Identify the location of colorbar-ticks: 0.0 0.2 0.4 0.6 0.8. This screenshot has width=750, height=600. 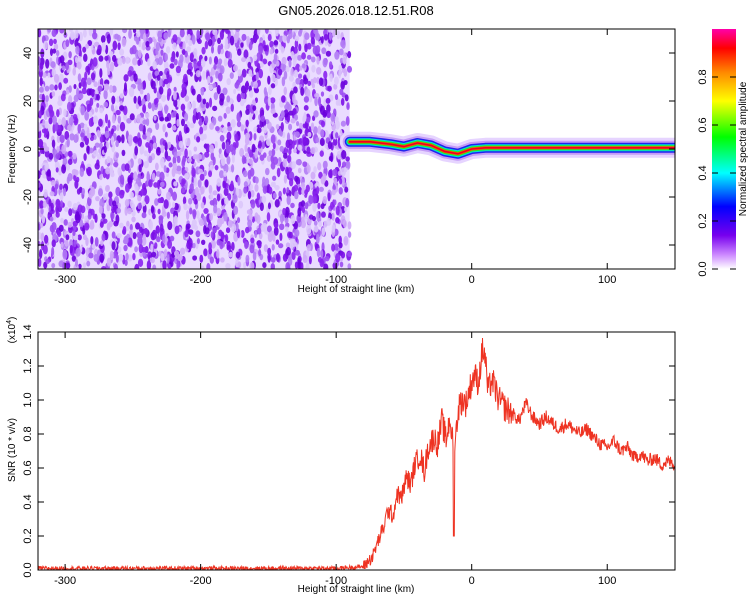
(716, 173).